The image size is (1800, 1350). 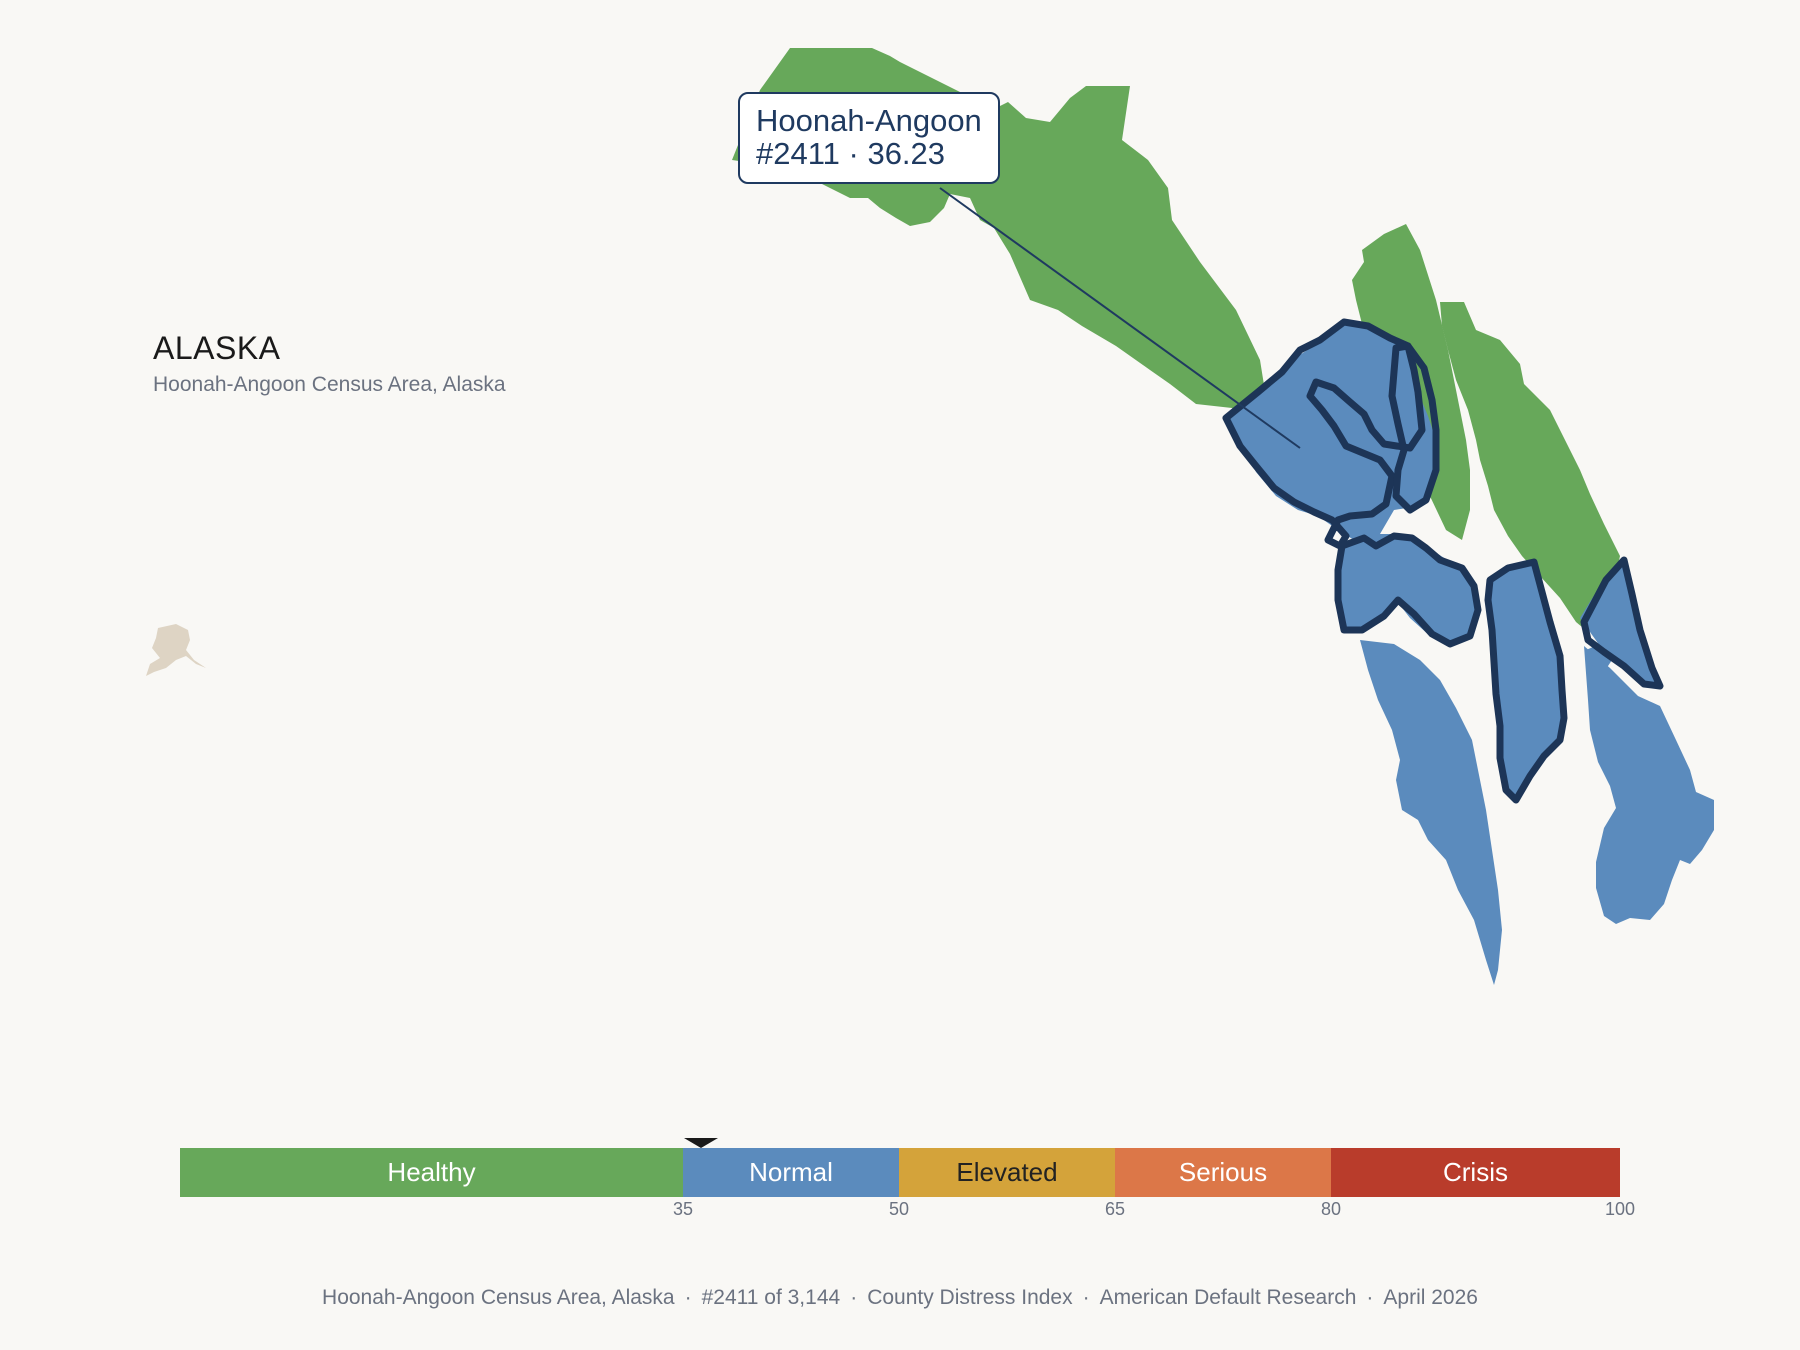 What do you see at coordinates (701, 1143) in the screenshot?
I see `score-marker-icon` at bounding box center [701, 1143].